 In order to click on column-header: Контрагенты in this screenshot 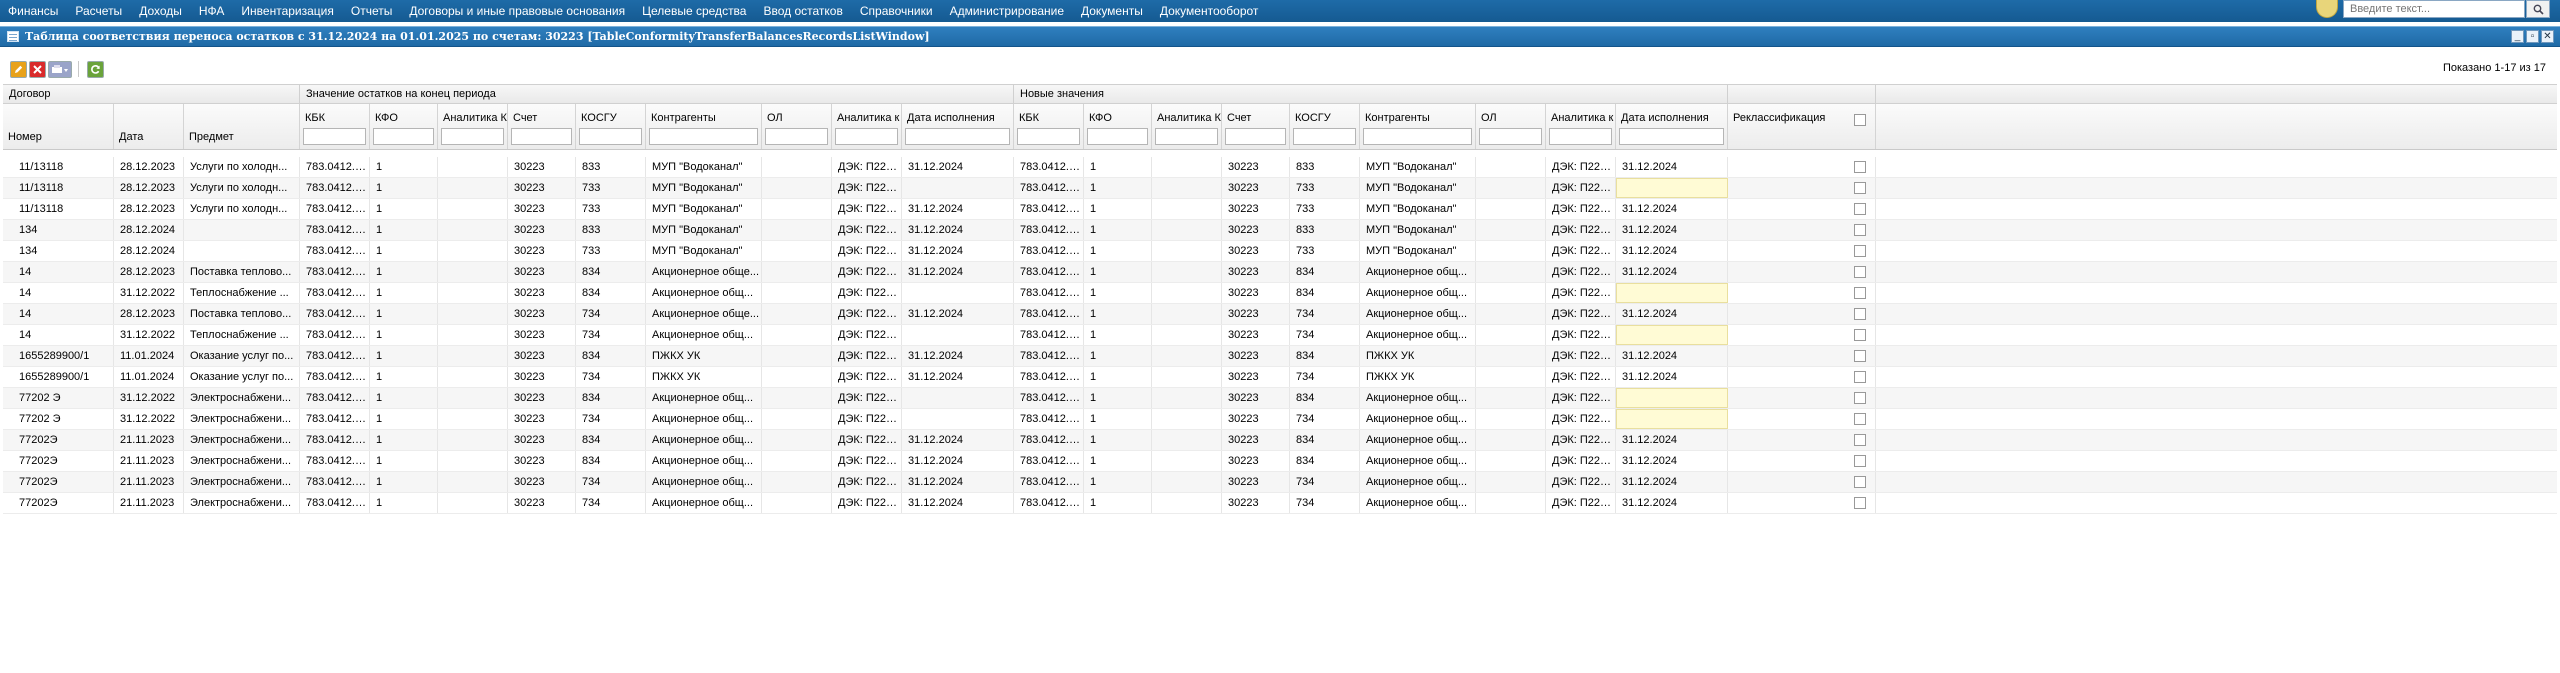, I will do `click(704, 126)`.